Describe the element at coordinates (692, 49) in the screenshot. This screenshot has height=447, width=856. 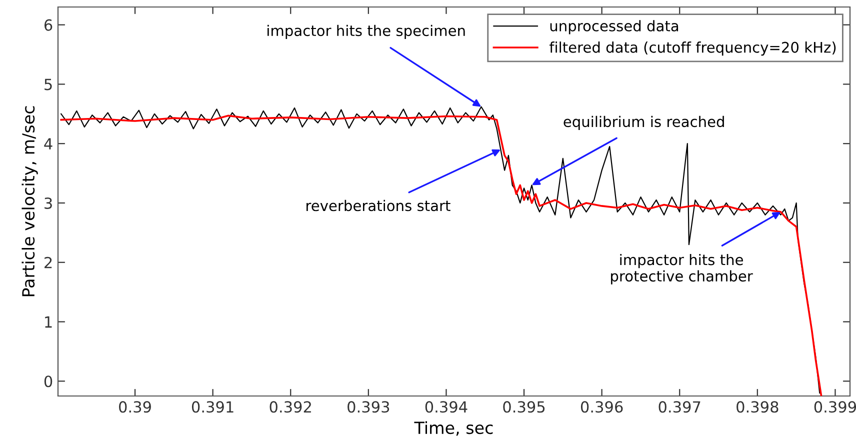
I see `legend-label: filtered data (cutoff frequency=20 kHz)` at that location.